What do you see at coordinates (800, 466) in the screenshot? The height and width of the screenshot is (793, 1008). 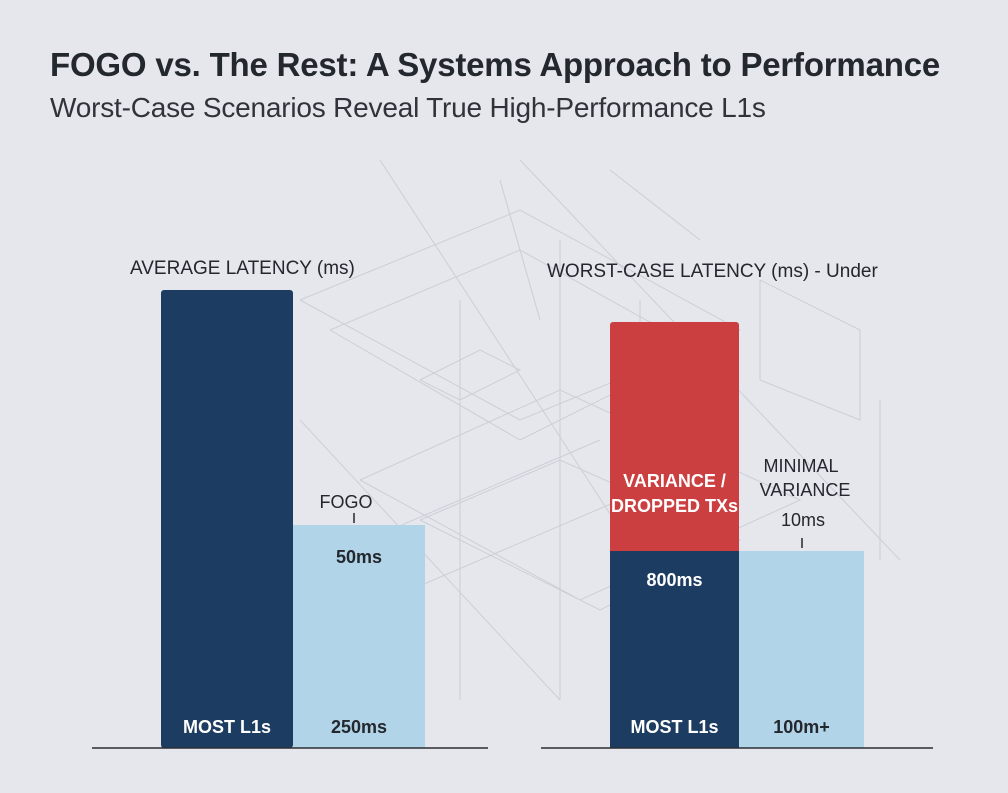 I see `annotation-minimal: MINIMAL` at bounding box center [800, 466].